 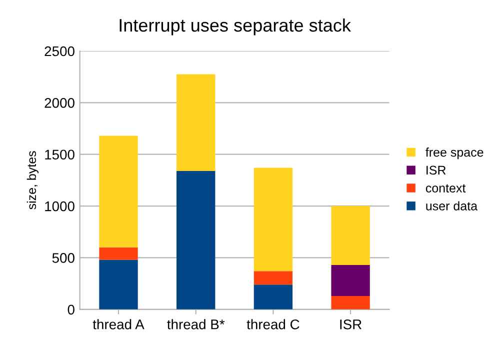 I want to click on y-tick-label: 500, so click(x=63, y=258).